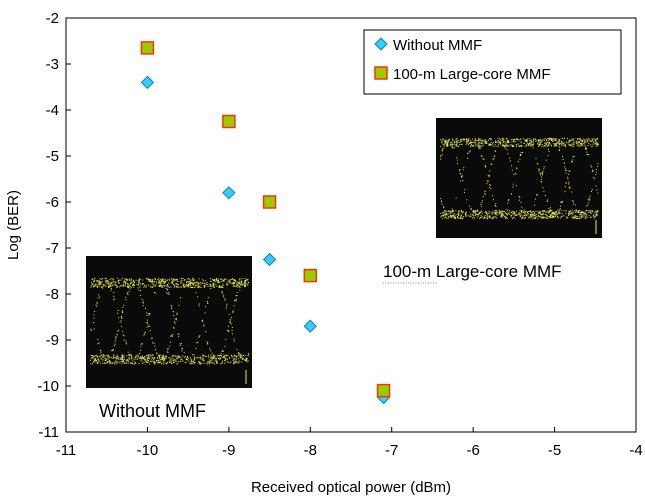  I want to click on data-point-large-core-mmf, so click(229, 121).